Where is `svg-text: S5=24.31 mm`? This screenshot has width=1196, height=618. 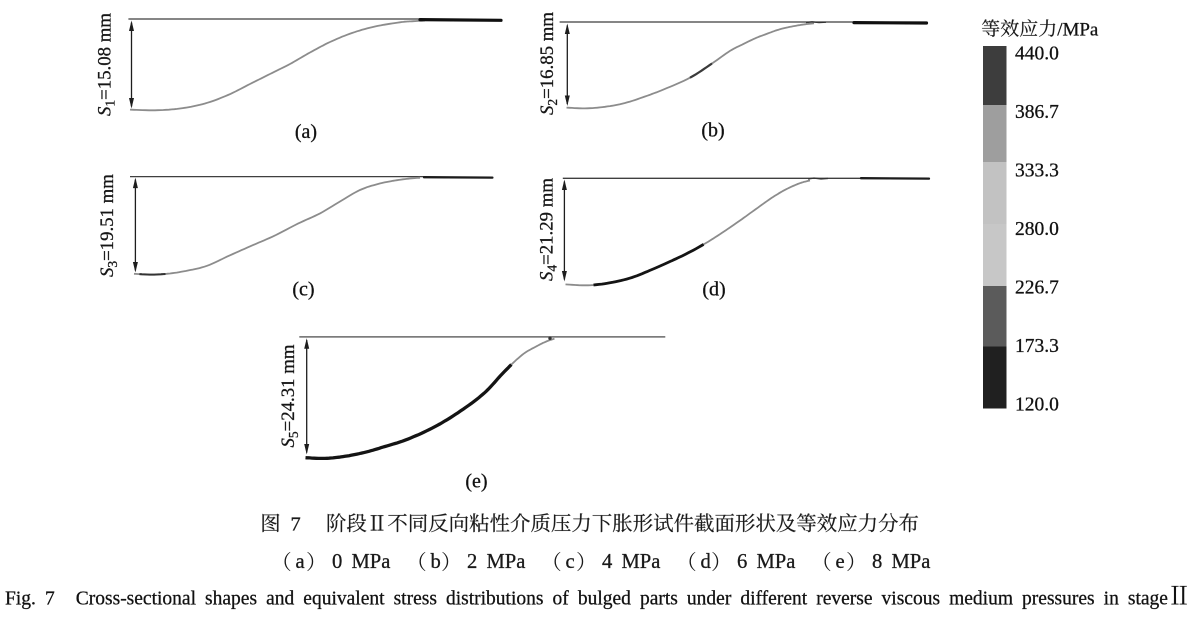
svg-text: S5=24.31 mm is located at coordinates (289, 395).